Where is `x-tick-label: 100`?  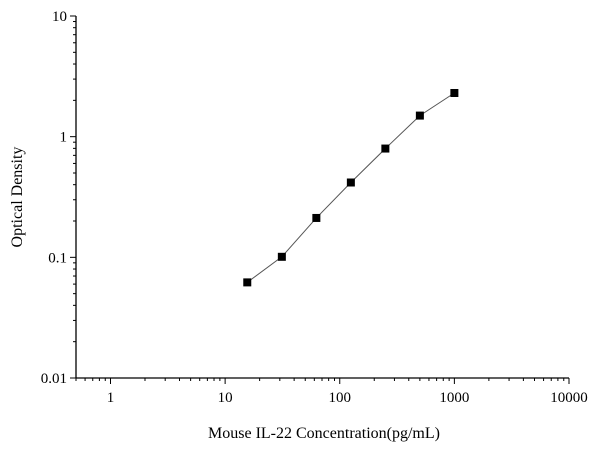 x-tick-label: 100 is located at coordinates (340, 398).